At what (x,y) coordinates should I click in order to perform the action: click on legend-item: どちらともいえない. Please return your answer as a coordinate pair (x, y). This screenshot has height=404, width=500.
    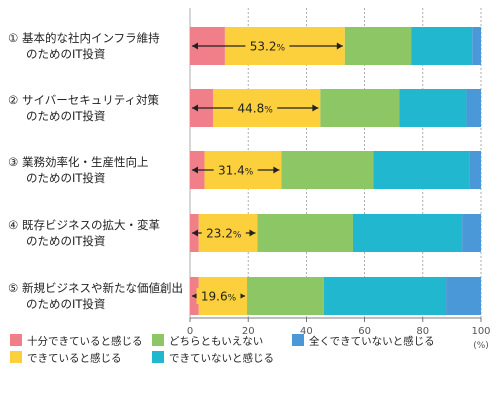
    Looking at the image, I should click on (207, 341).